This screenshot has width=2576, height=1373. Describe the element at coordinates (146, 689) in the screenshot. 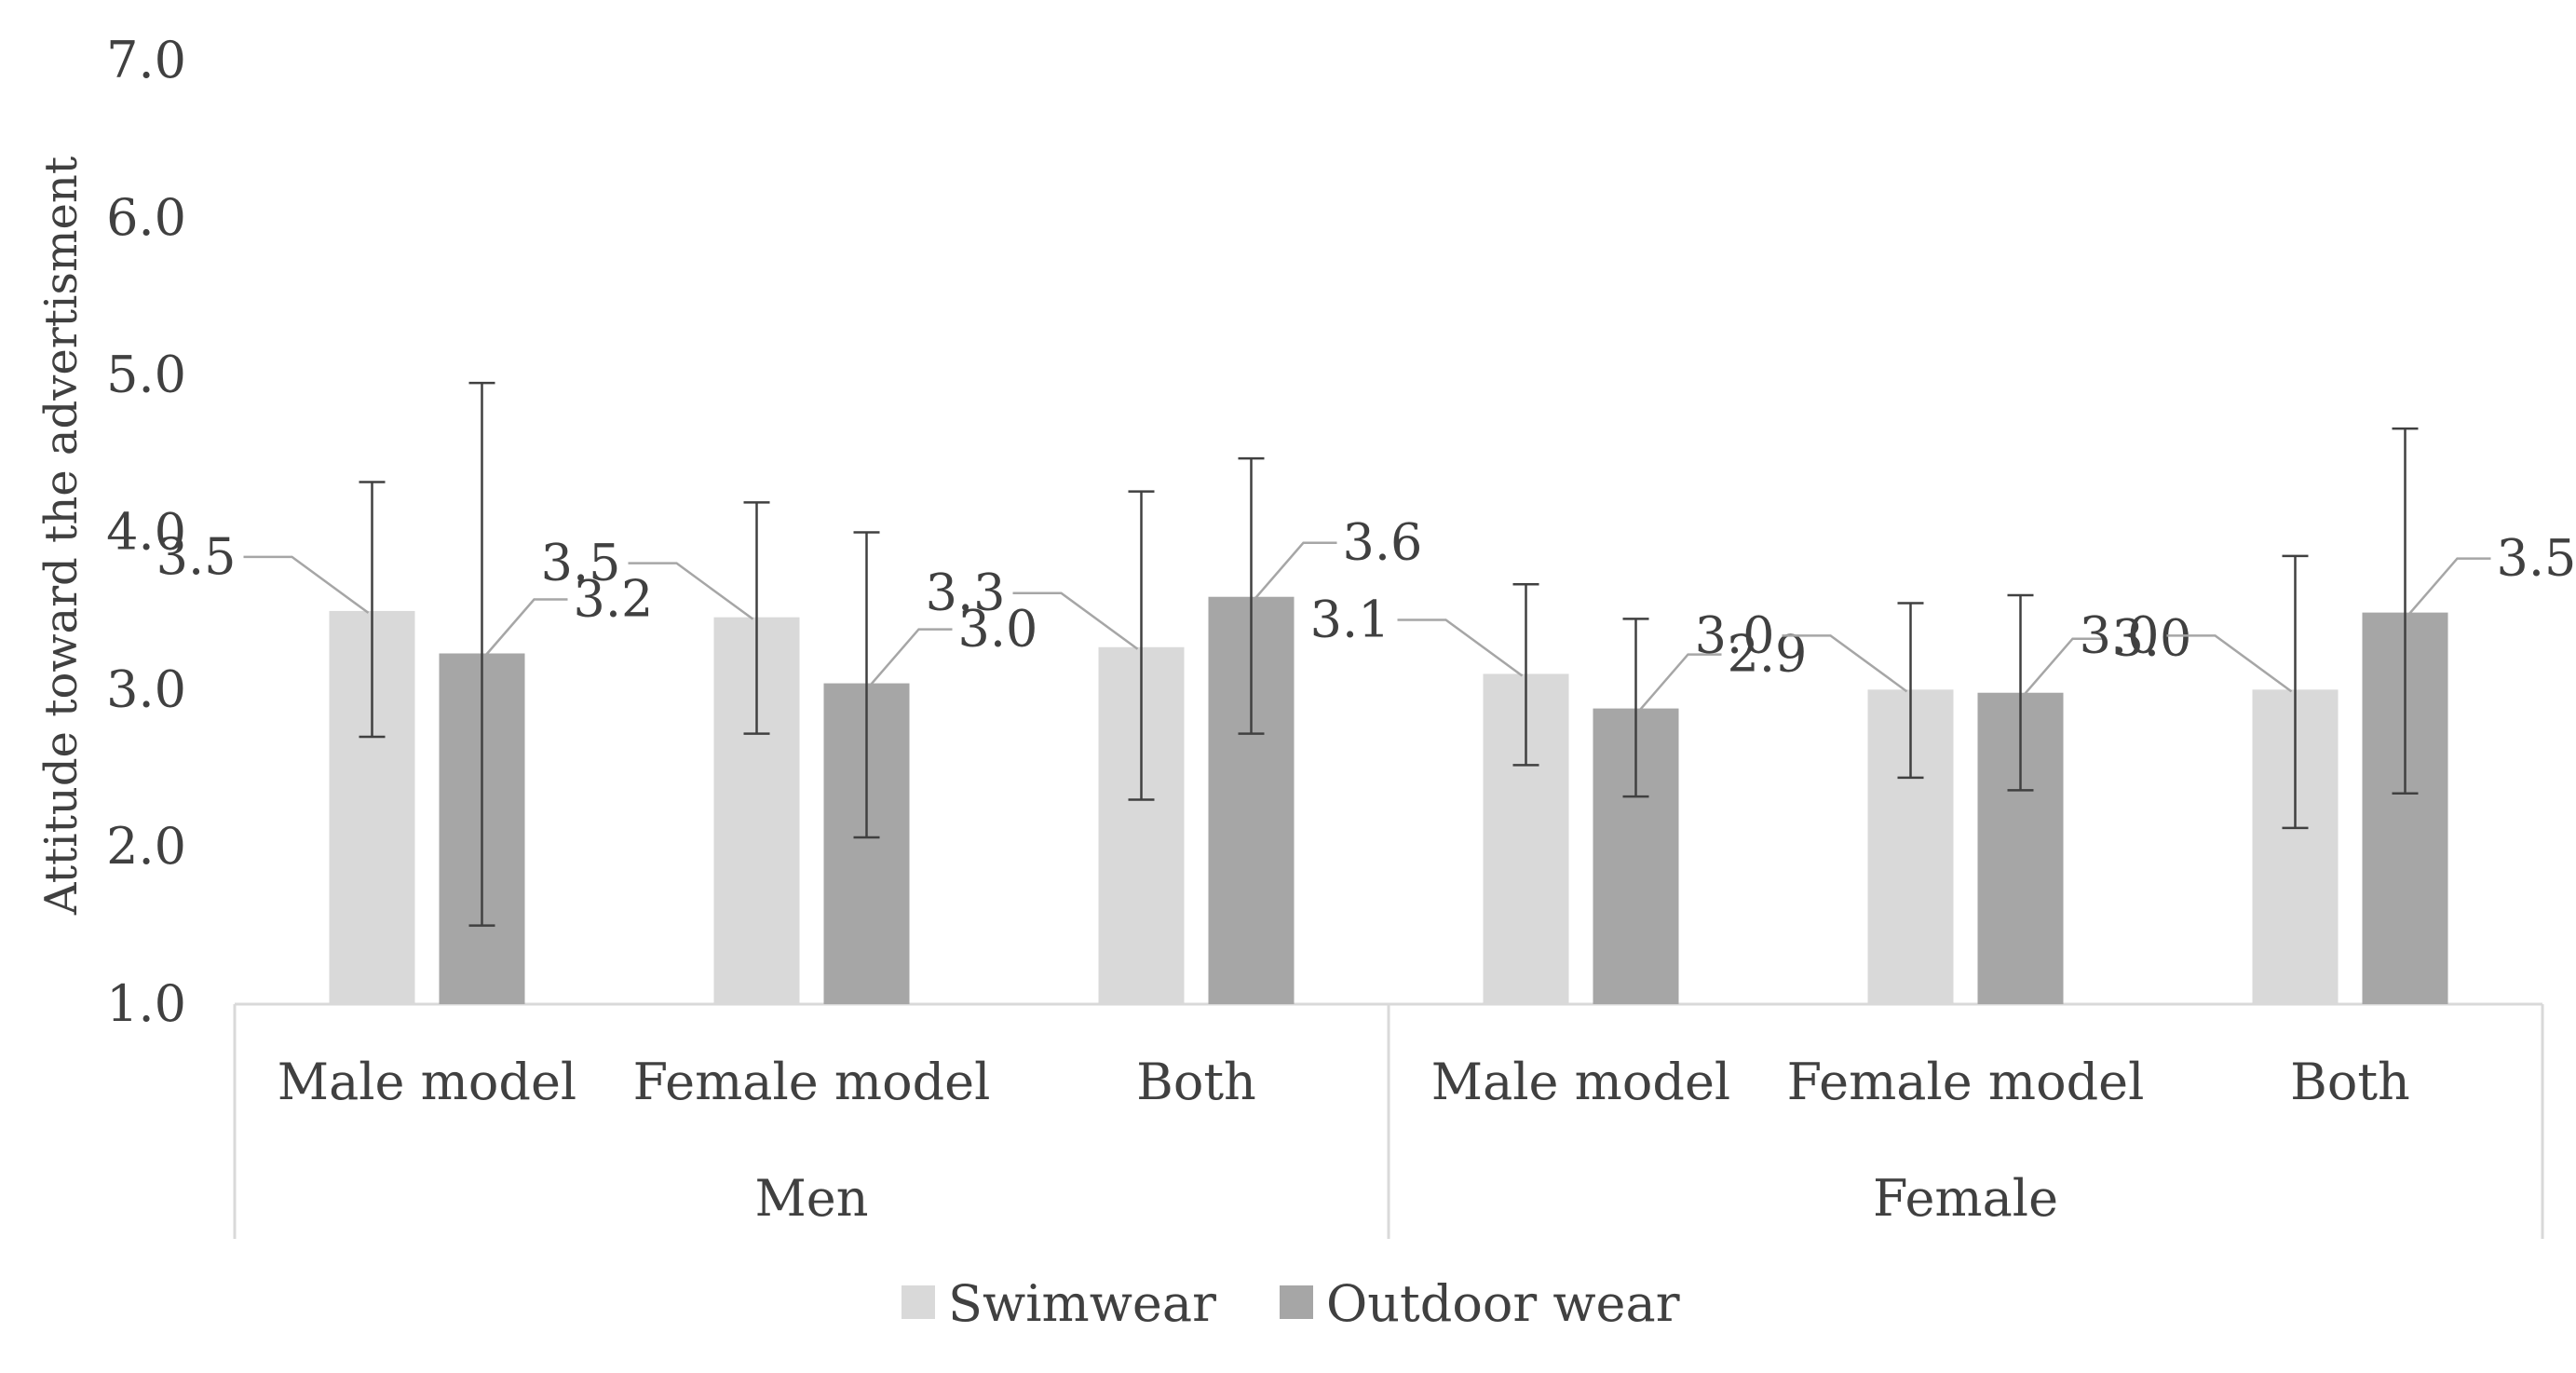

I see `y-tick-label: 3.0` at that location.